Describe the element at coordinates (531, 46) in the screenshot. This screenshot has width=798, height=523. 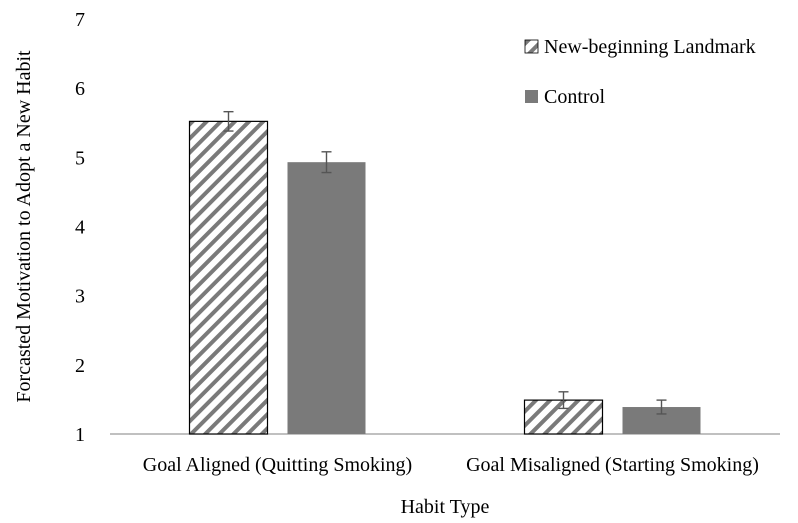
I see `legend-swatch-new-beginning-landmark` at that location.